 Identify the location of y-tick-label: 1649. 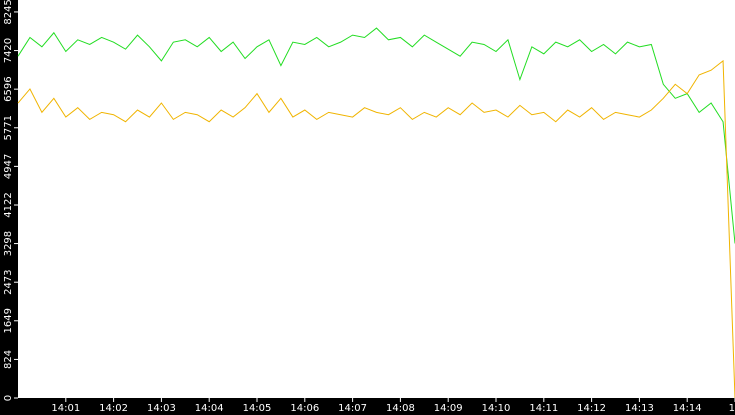
(8, 320).